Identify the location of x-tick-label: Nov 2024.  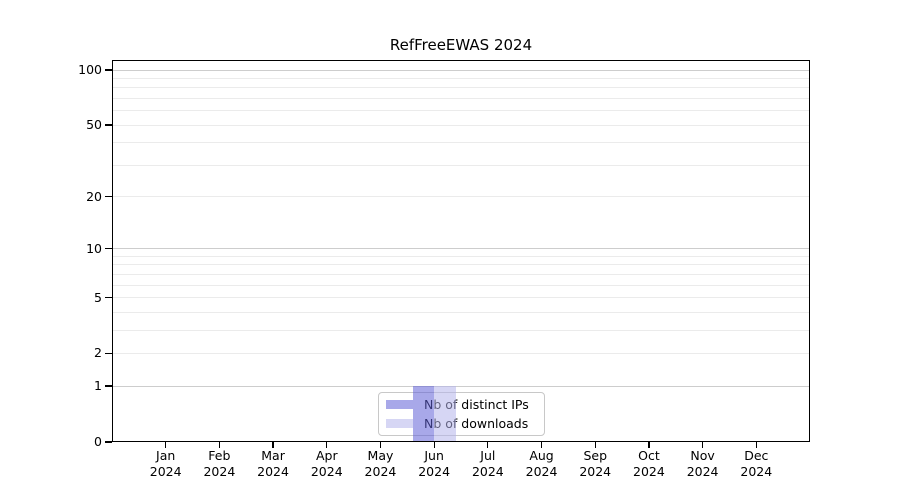
(703, 463).